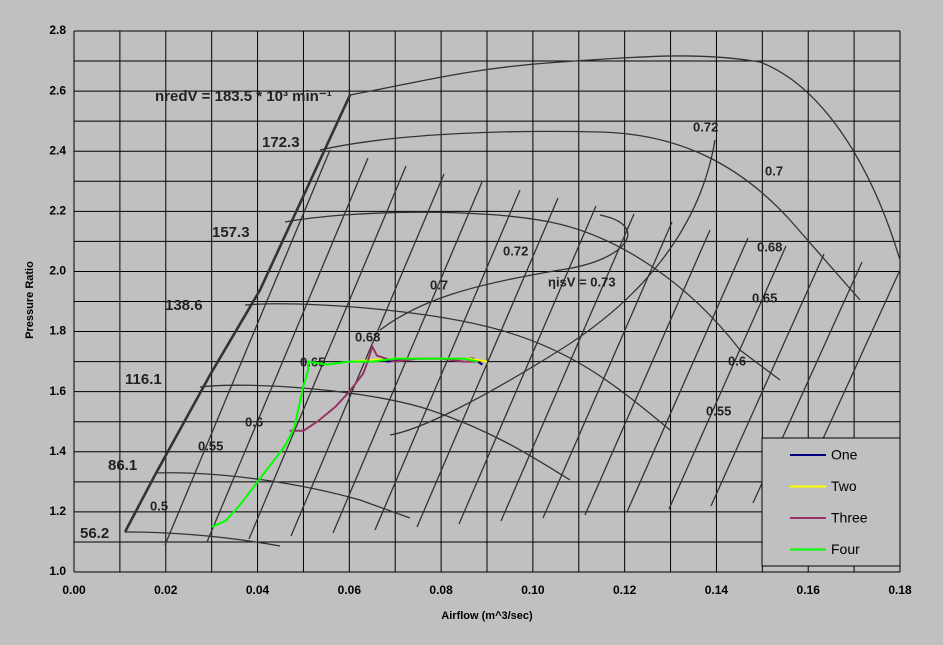  I want to click on annotation: 0.65, so click(764, 297).